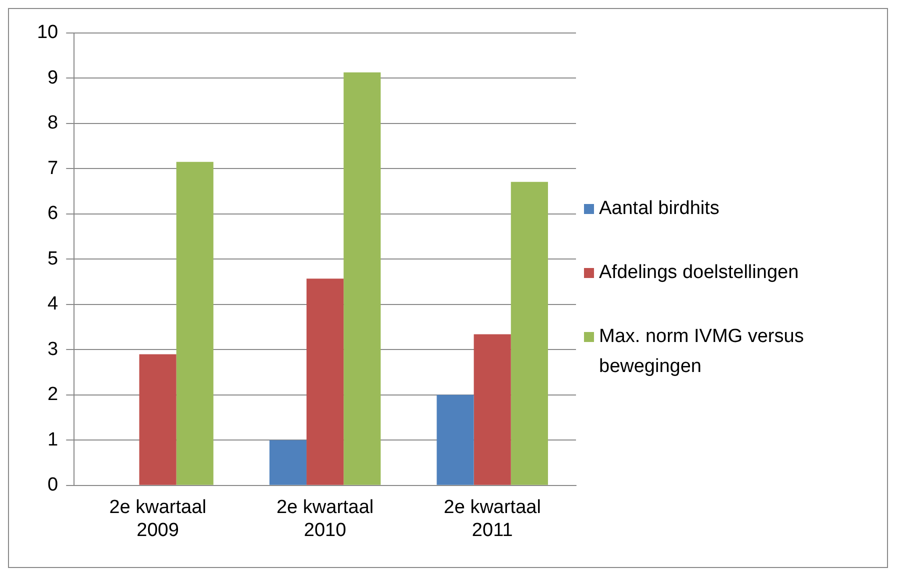  Describe the element at coordinates (702, 352) in the screenshot. I see `legend-label: Max. norm IVMG versus bewegingen` at that location.